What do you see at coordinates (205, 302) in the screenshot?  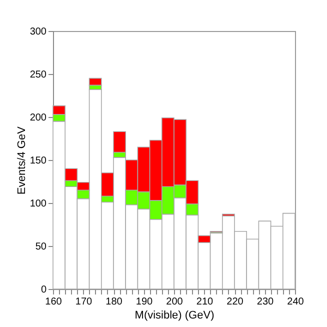 I see `x-tick-label: 210` at bounding box center [205, 302].